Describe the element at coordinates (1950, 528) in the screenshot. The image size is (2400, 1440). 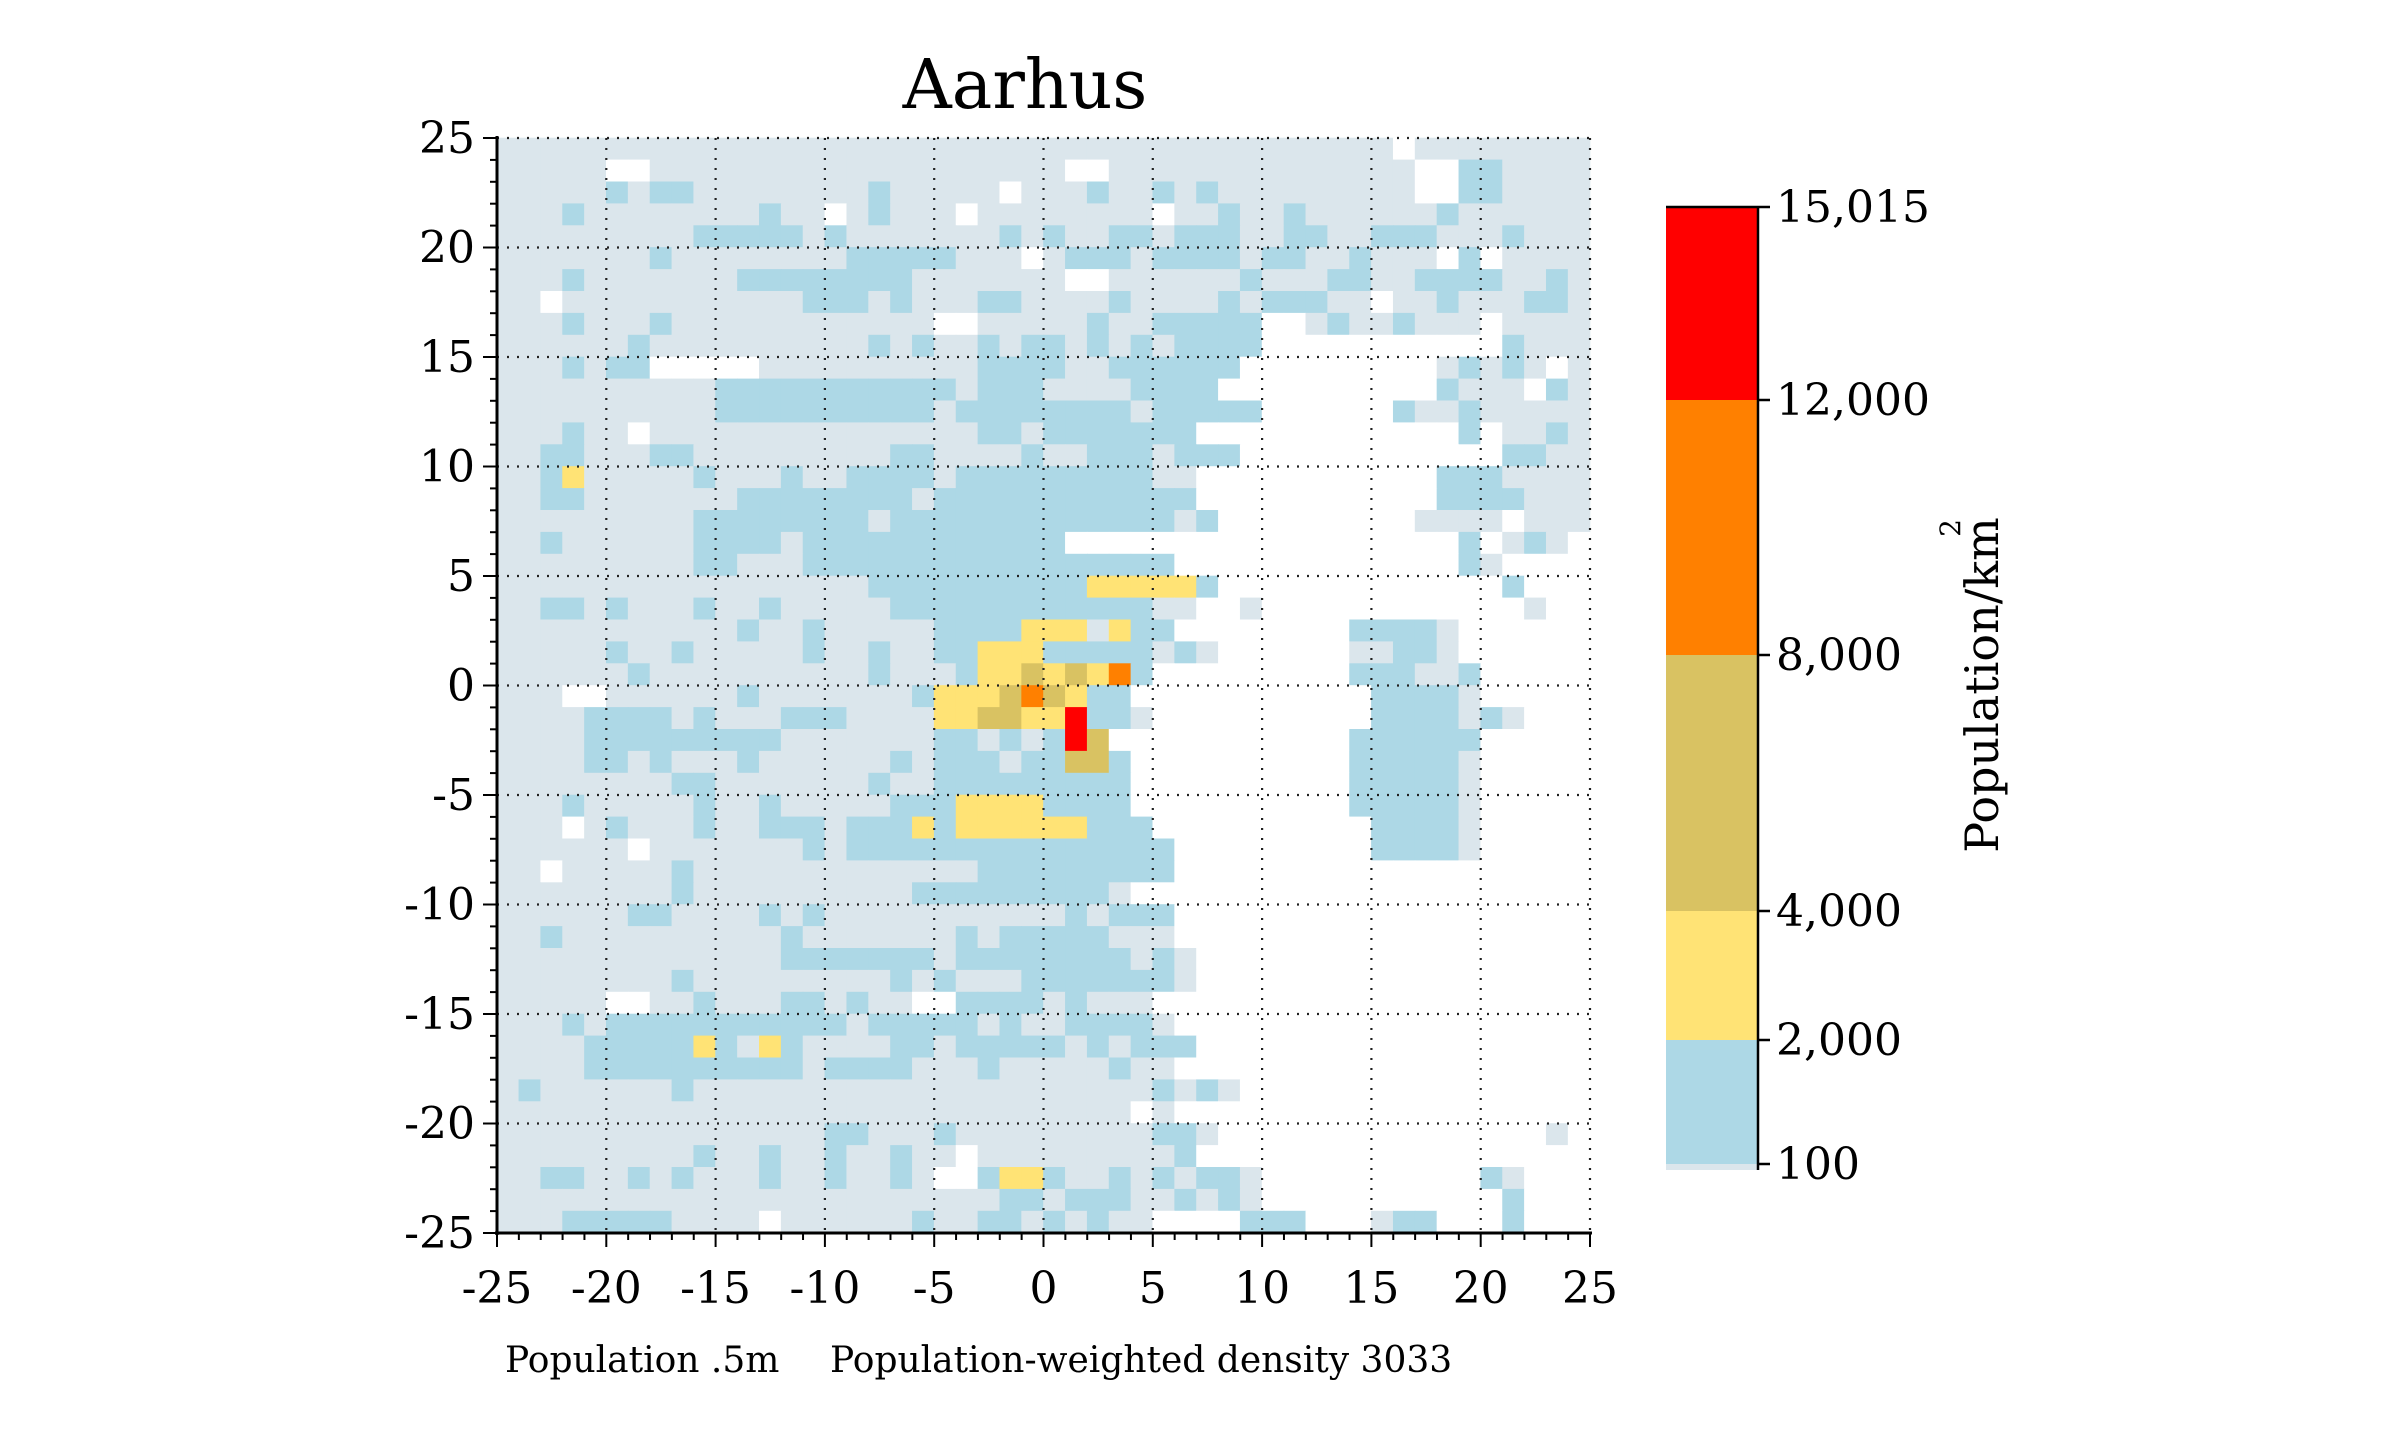
I see `colorbar-label-superscript: 2` at that location.